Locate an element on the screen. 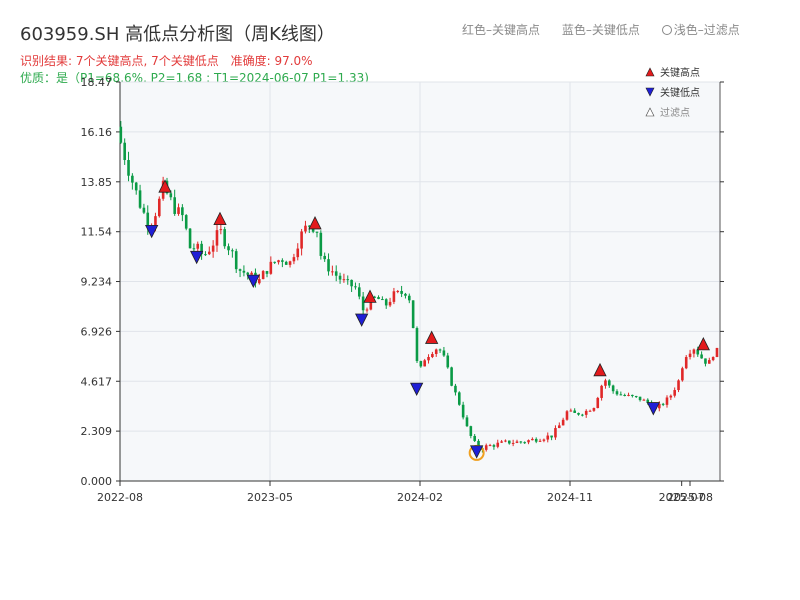 The height and width of the screenshot is (600, 800). x-tick-label: 2024-02 is located at coordinates (420, 497).